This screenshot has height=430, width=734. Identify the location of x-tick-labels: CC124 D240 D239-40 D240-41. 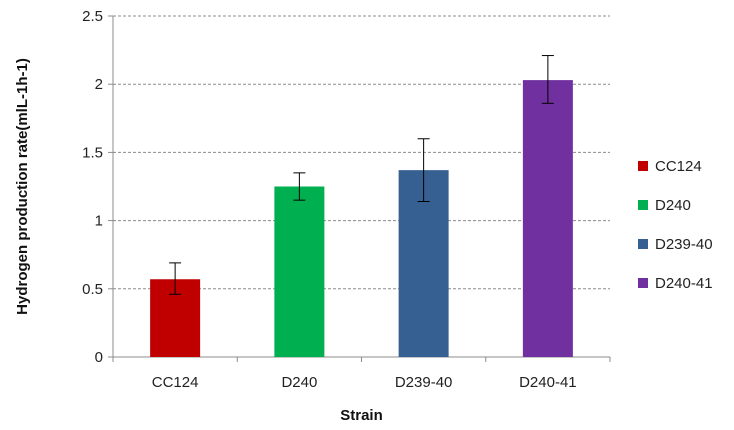
(364, 382).